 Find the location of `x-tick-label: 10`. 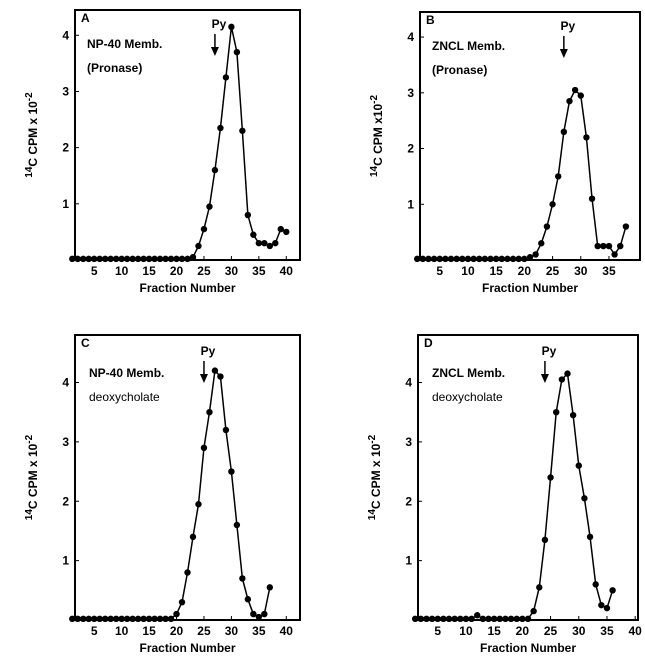

x-tick-label: 10 is located at coordinates (466, 631).